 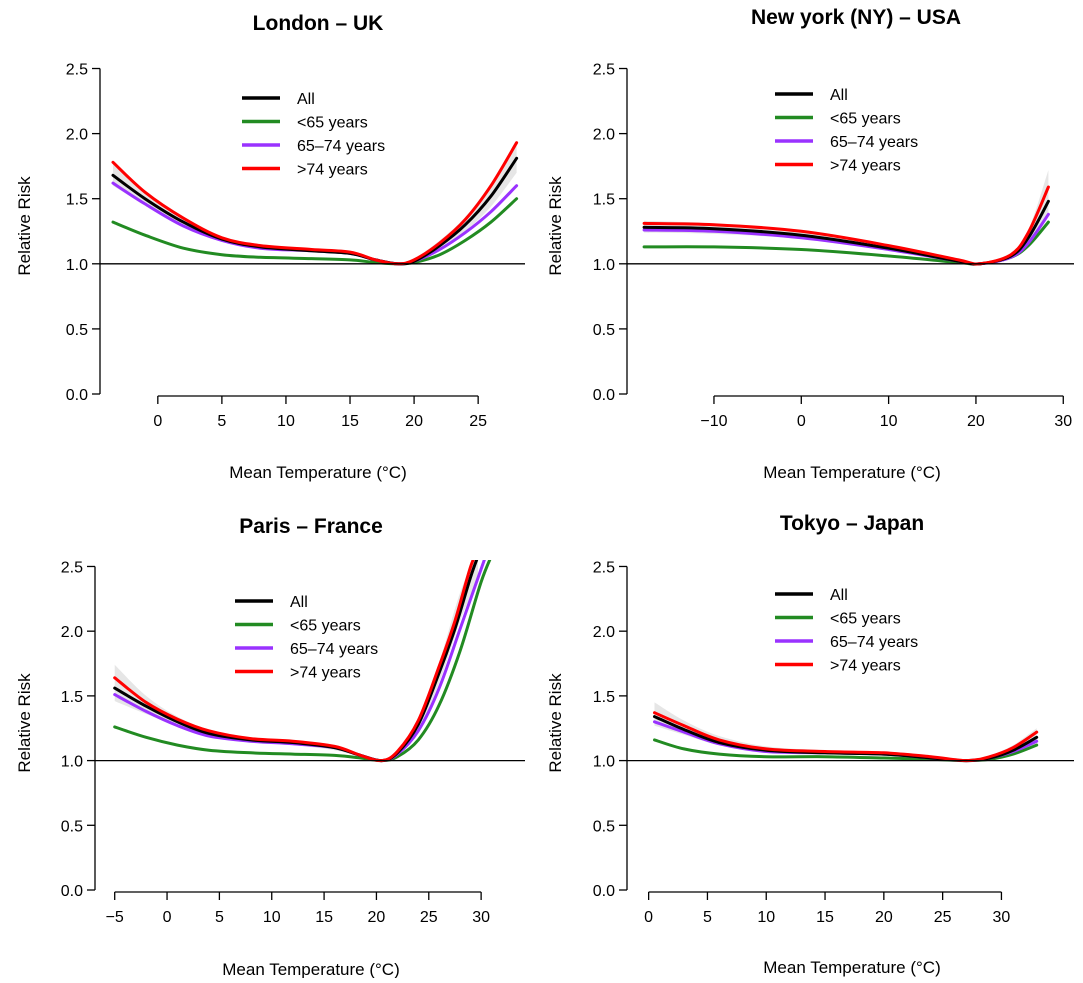 What do you see at coordinates (318, 23) in the screenshot?
I see `panel-title: London – UK` at bounding box center [318, 23].